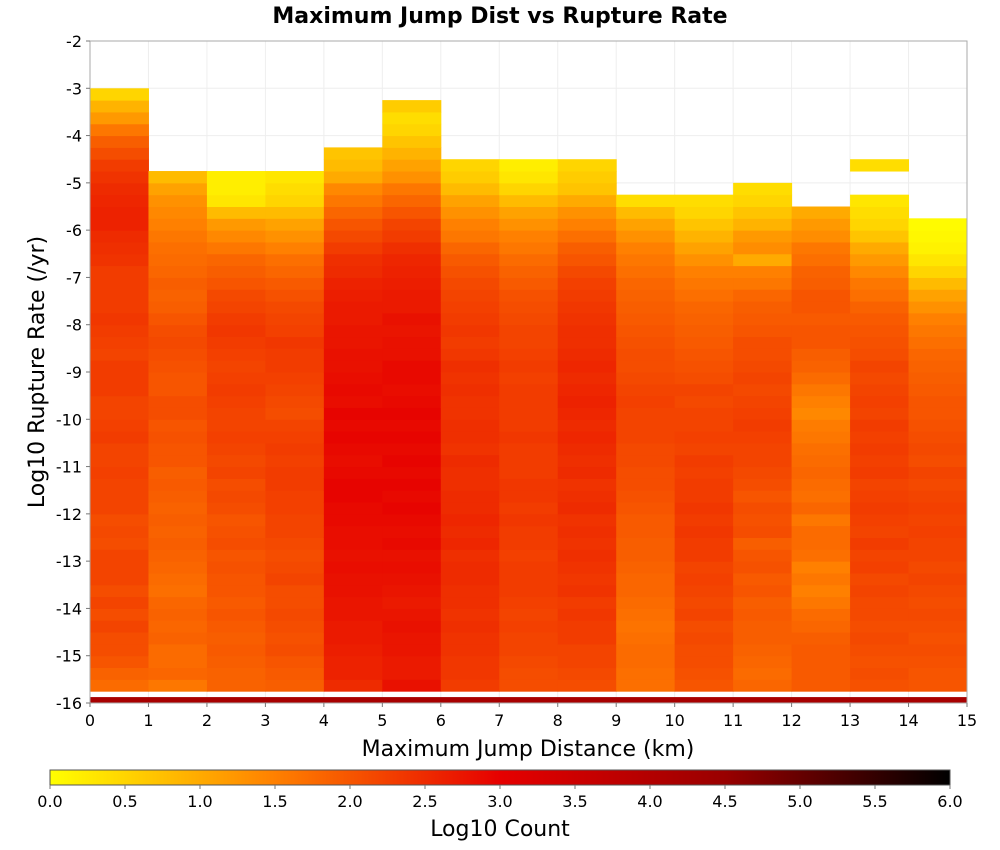 The image size is (1000, 850). Describe the element at coordinates (382, 720) in the screenshot. I see `x-tick-label: 5` at that location.